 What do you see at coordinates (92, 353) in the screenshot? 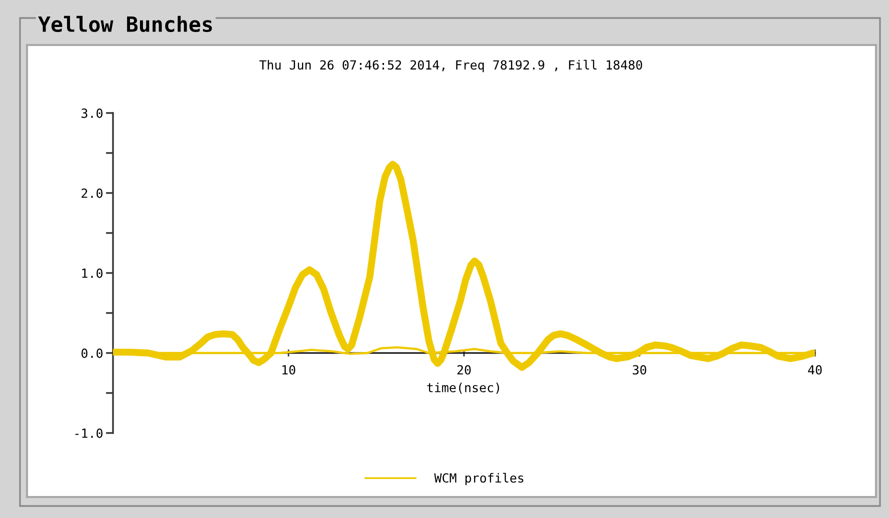
I see `y-tick-label: 0.0` at bounding box center [92, 353].